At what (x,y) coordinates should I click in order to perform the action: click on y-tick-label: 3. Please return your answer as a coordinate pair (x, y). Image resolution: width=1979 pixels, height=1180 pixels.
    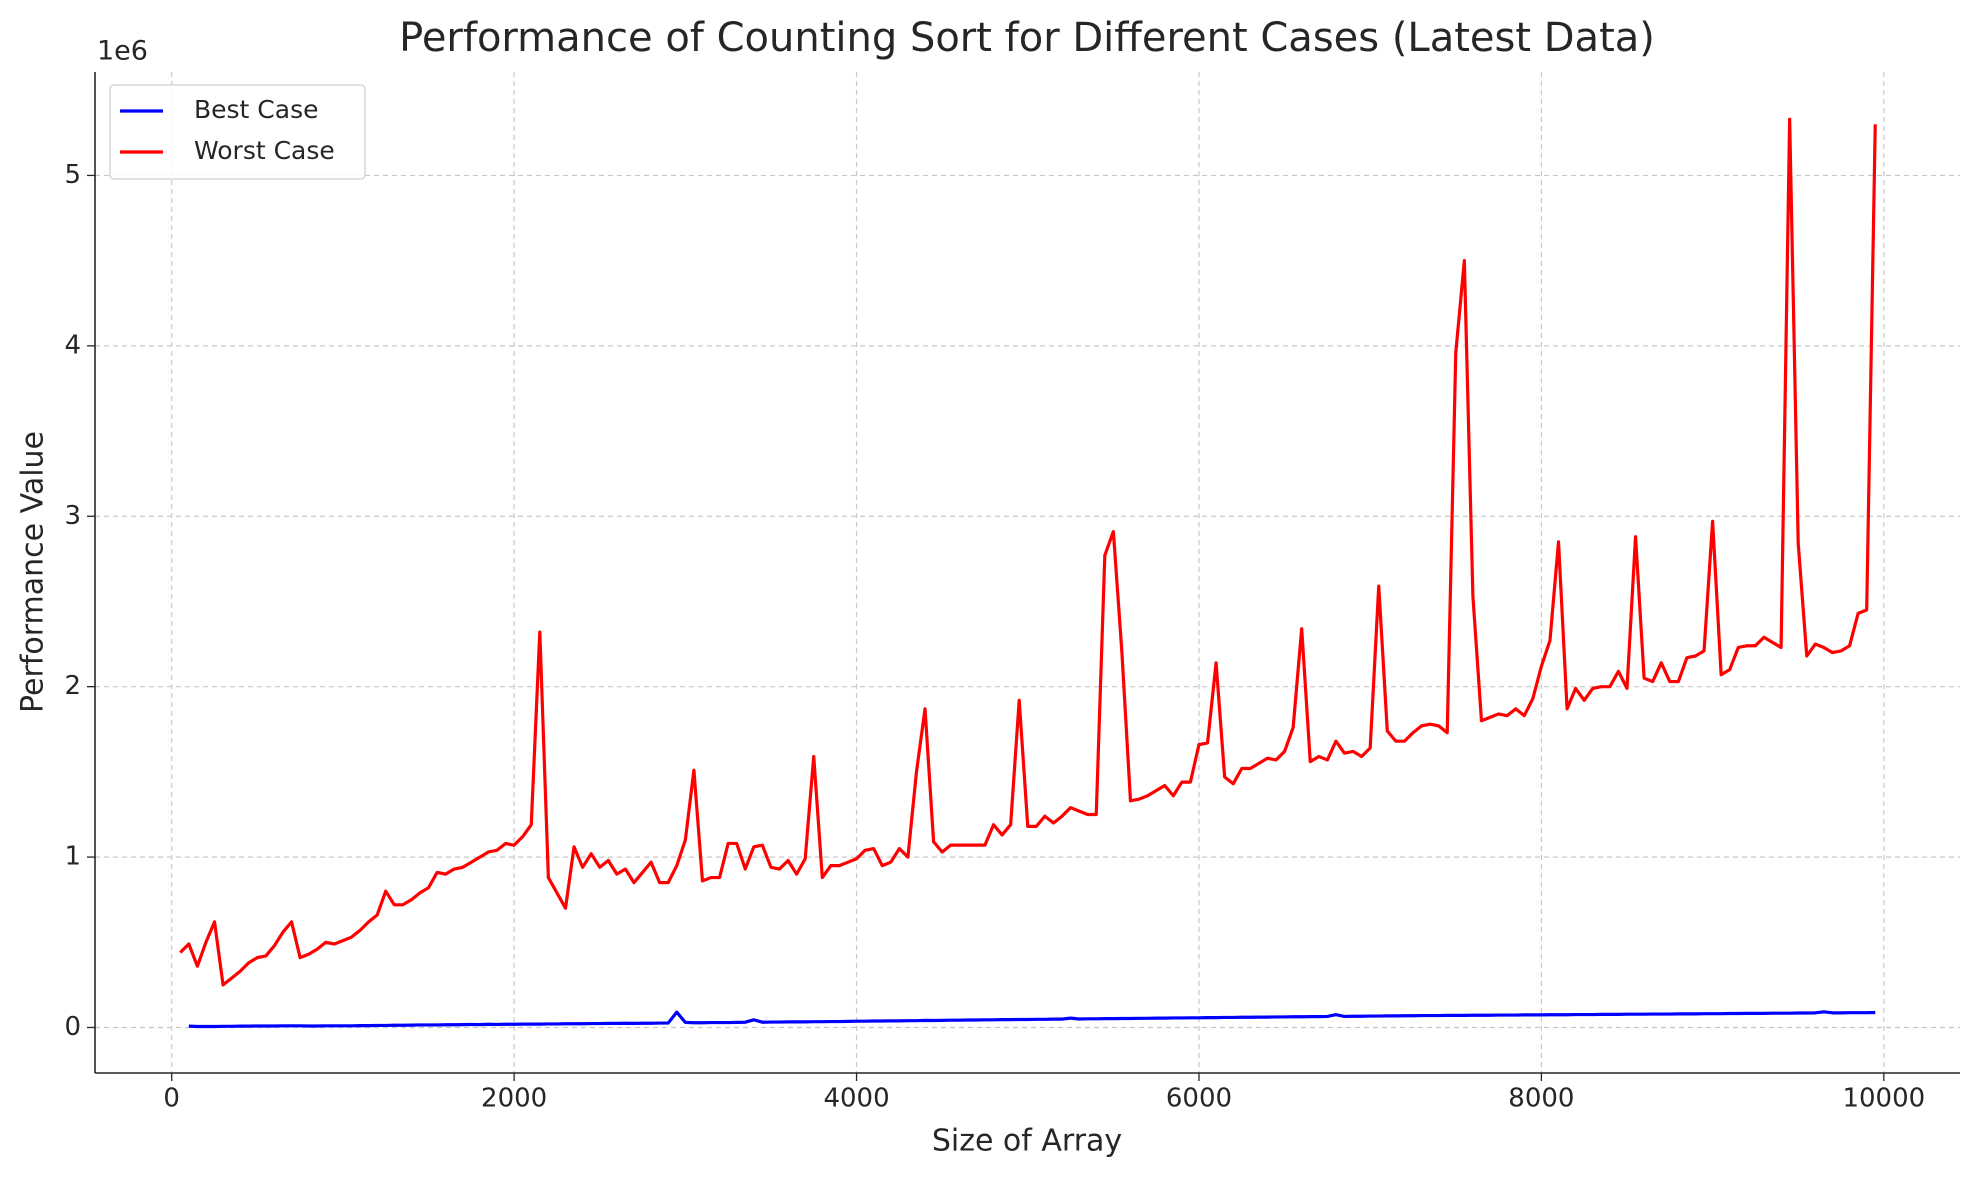
    Looking at the image, I should click on (72, 516).